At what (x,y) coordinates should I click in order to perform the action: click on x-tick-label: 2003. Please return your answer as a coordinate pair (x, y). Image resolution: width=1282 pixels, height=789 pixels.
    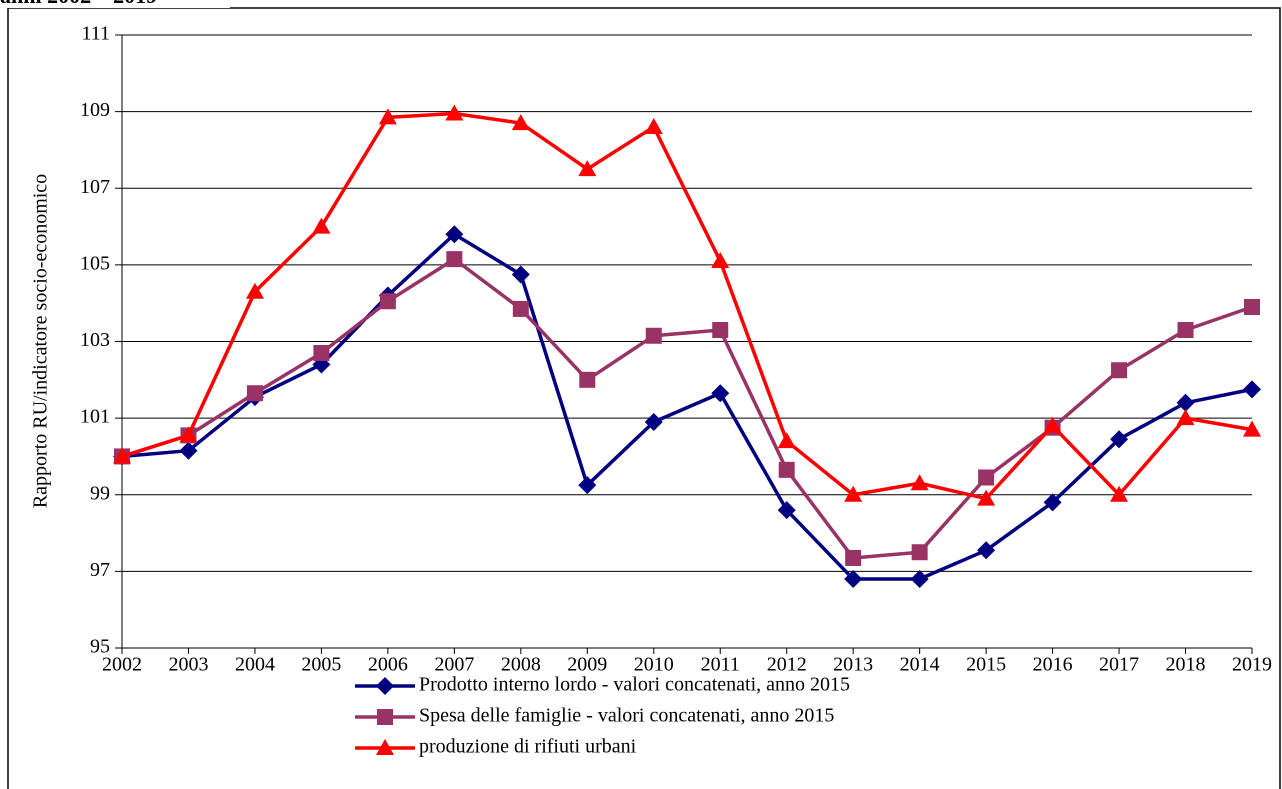
    Looking at the image, I should click on (188, 665).